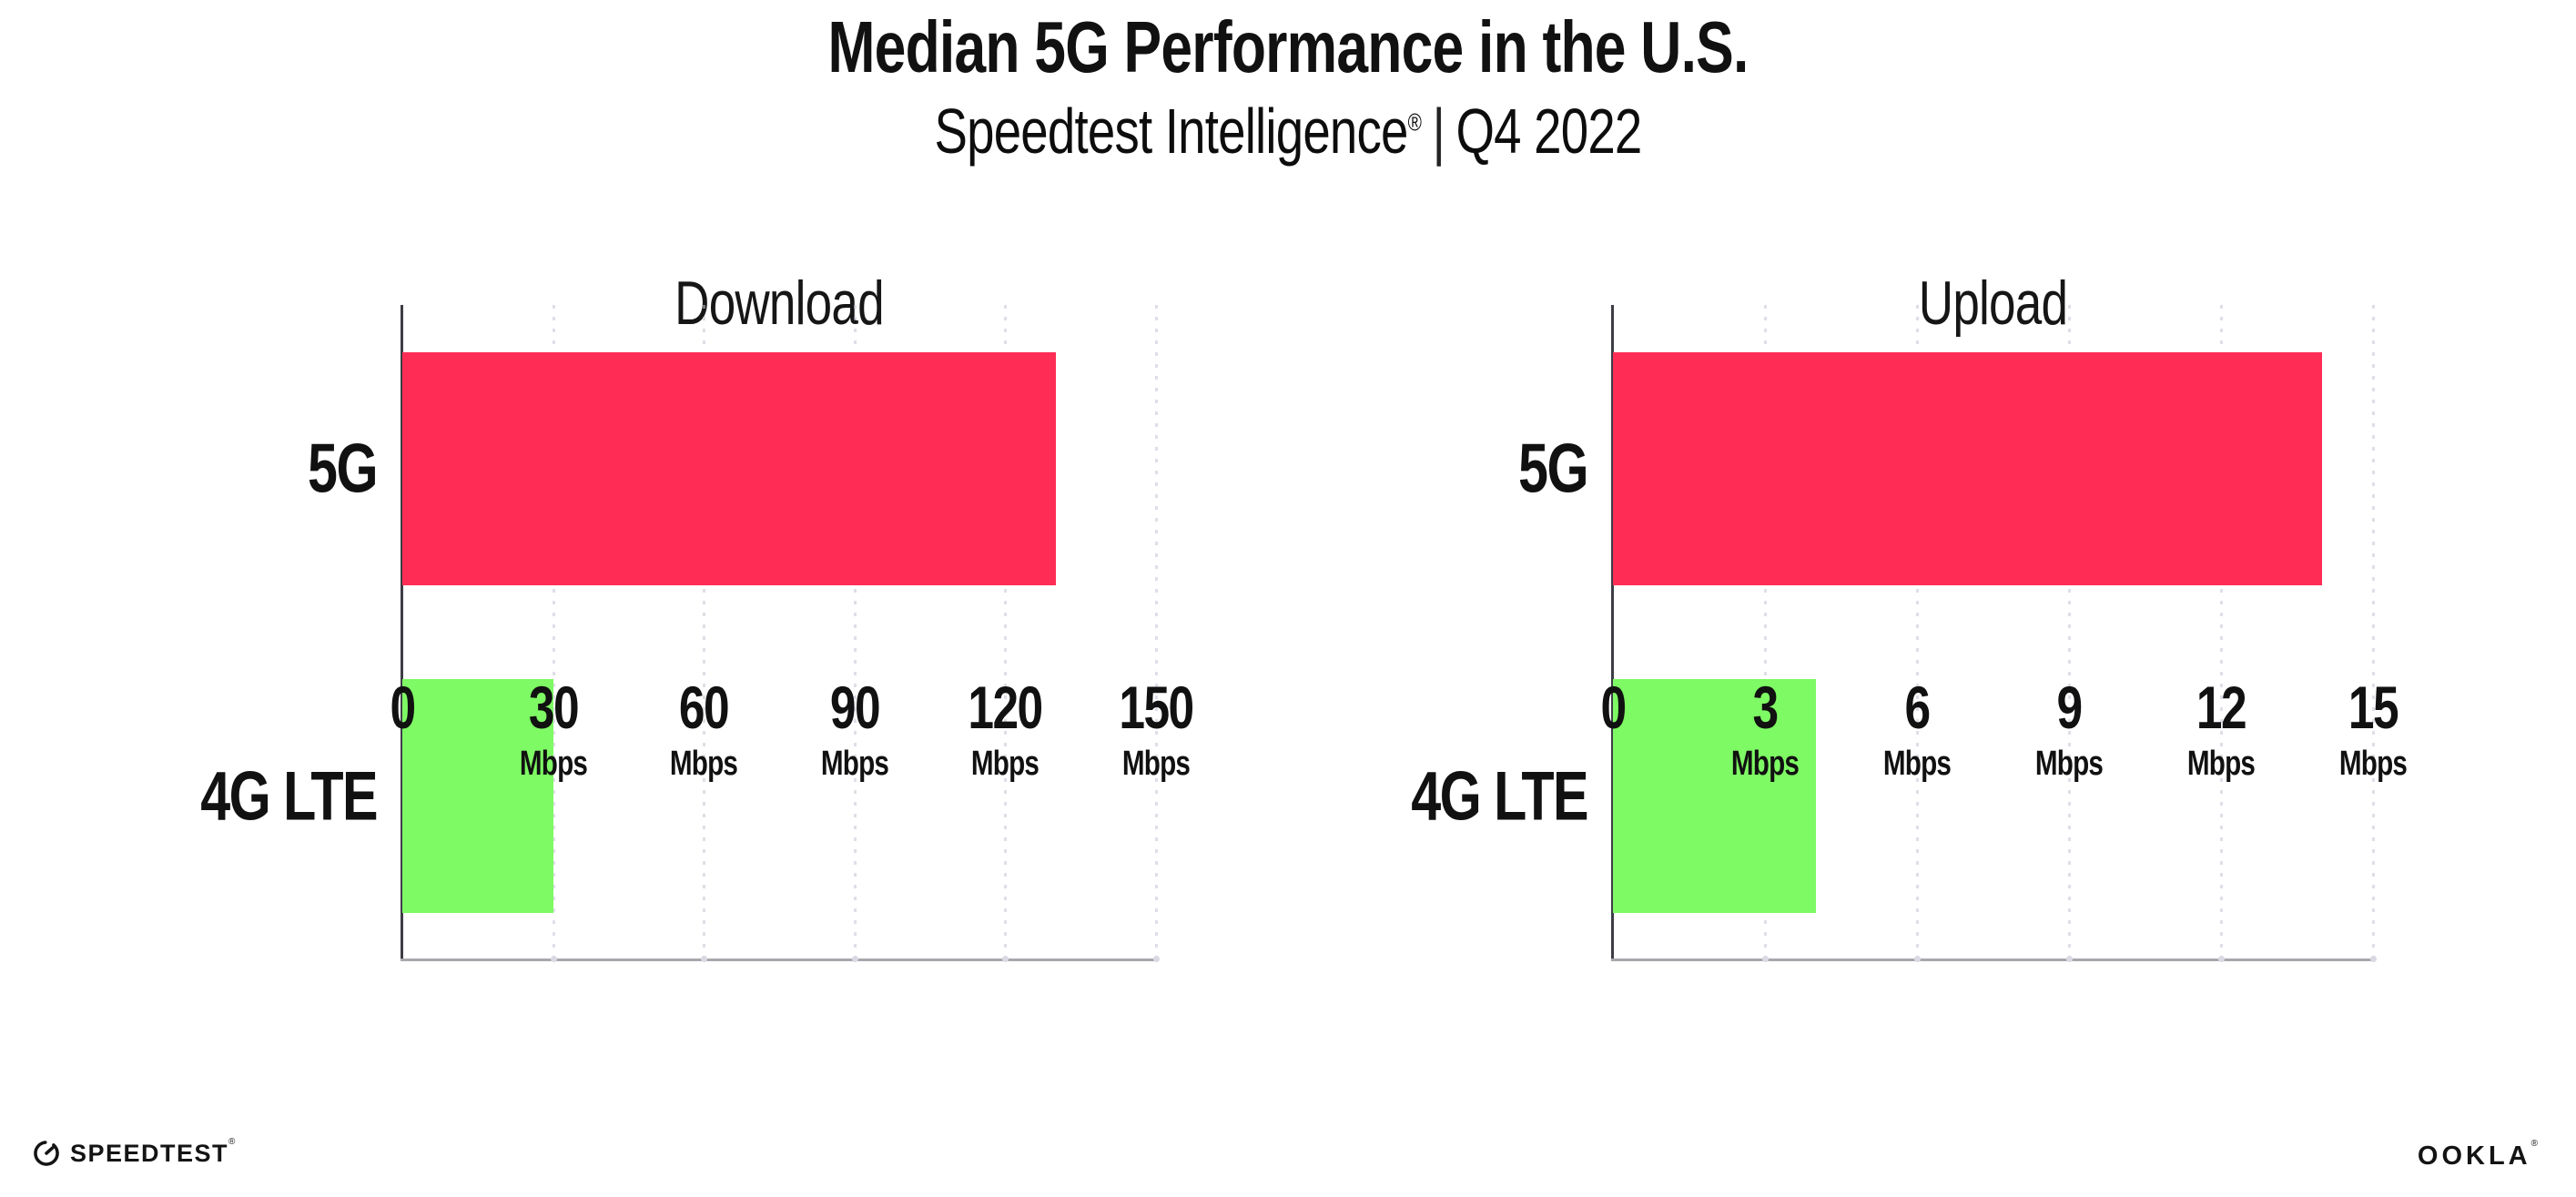  I want to click on subtitle-period: Q4 2022, so click(1548, 132).